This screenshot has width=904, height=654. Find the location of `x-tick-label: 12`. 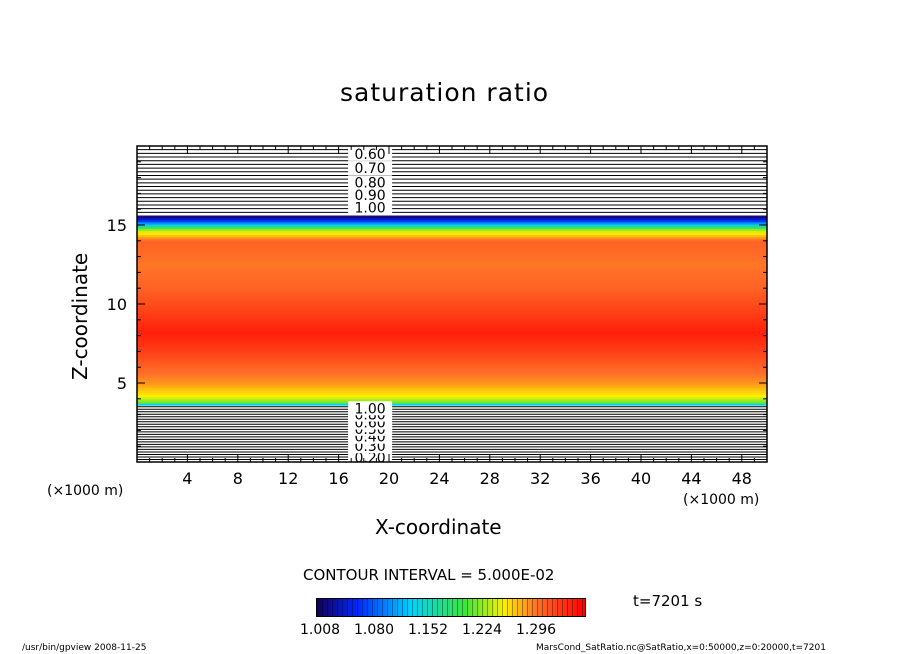

x-tick-label: 12 is located at coordinates (288, 478).